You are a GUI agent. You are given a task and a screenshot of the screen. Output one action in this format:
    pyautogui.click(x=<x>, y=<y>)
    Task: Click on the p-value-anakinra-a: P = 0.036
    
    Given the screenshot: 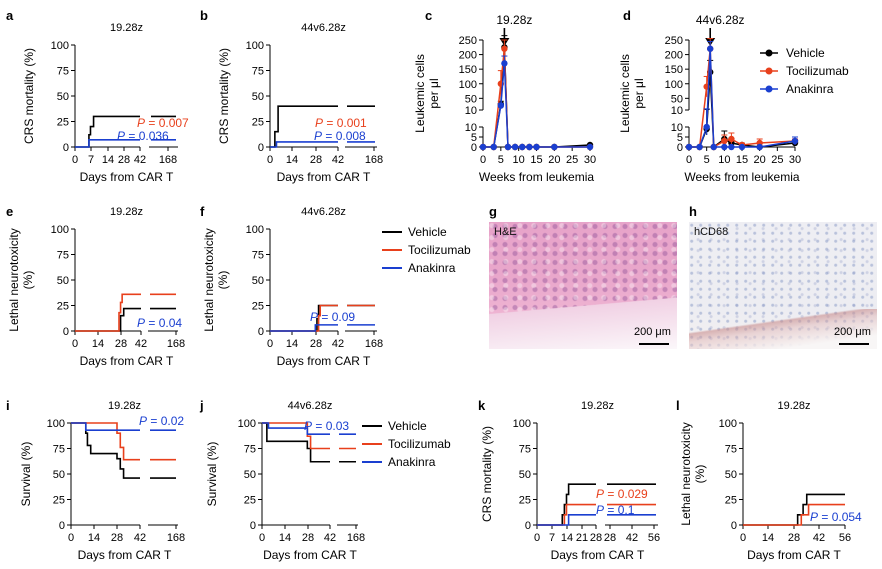 What is the action you would take?
    pyautogui.click(x=143, y=136)
    